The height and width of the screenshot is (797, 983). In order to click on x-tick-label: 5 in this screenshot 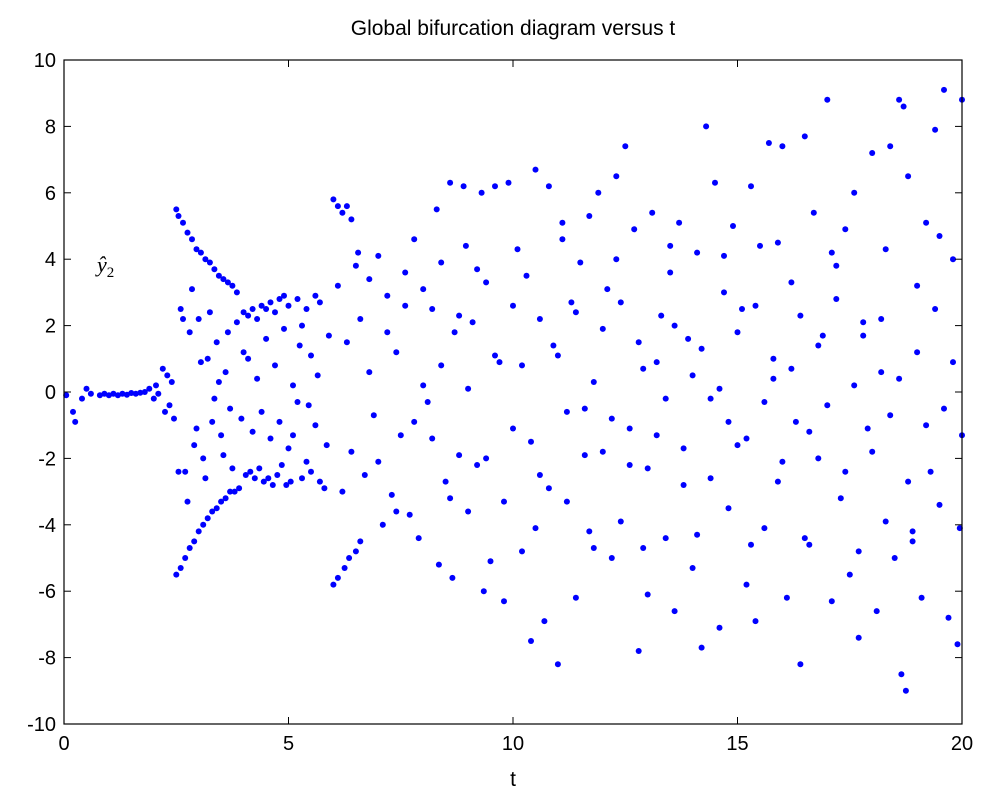, I will do `click(288, 744)`.